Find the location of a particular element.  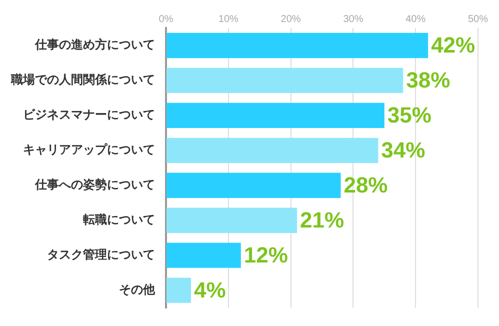

y-tick-label: 転職について is located at coordinates (119, 219).